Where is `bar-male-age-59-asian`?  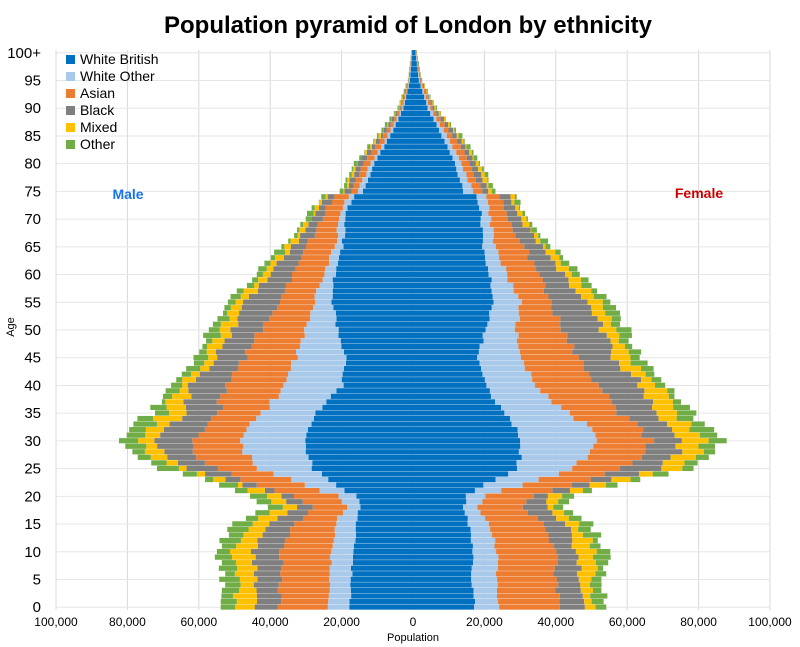
bar-male-age-59-asian is located at coordinates (307, 280).